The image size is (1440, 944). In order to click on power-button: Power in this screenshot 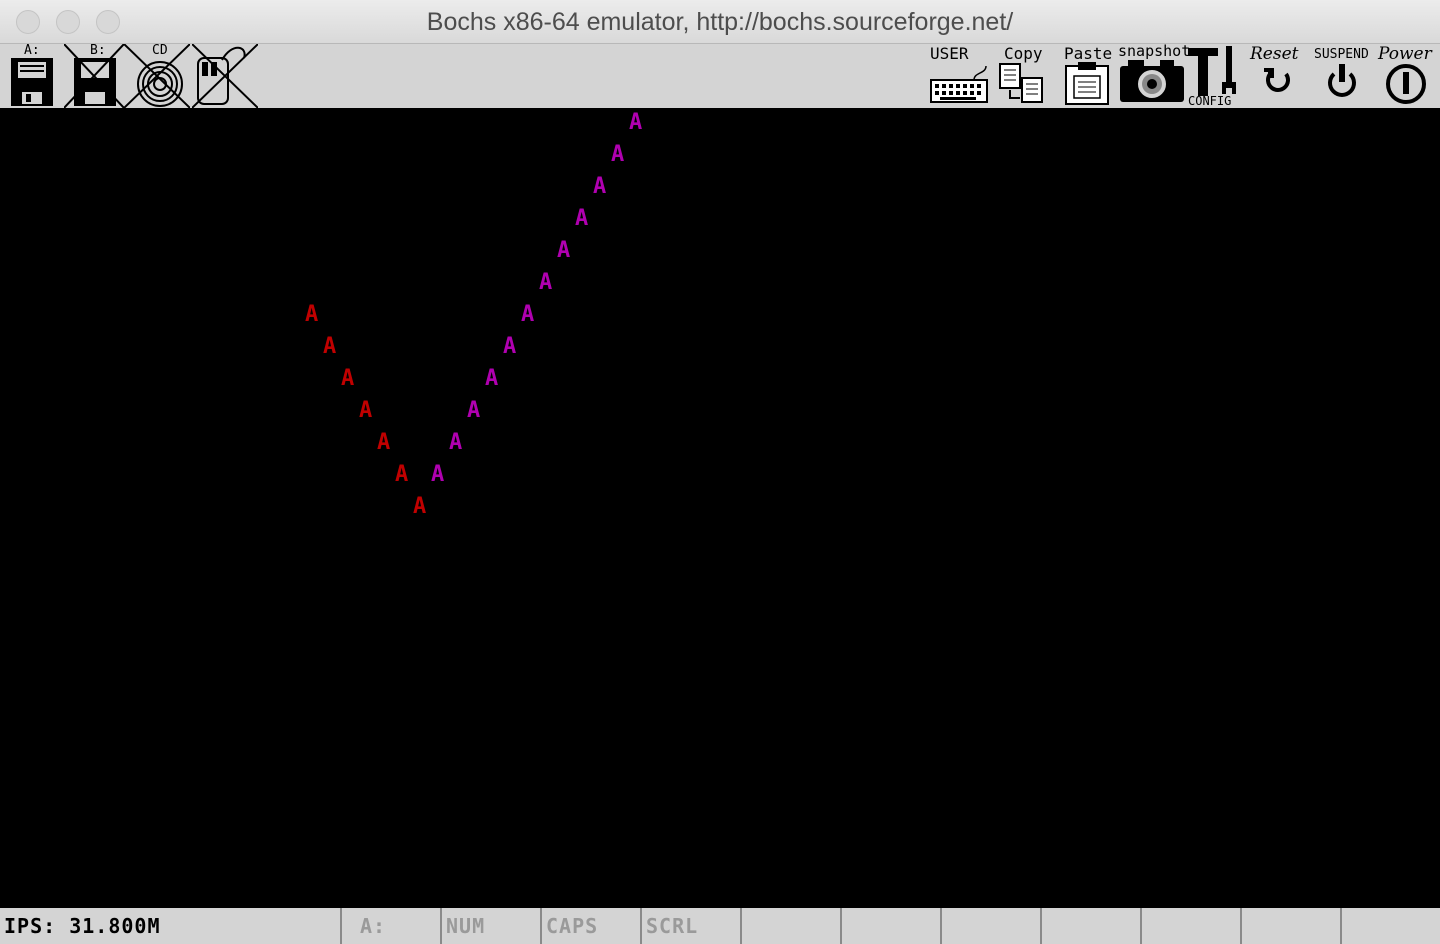, I will do `click(1408, 76)`.